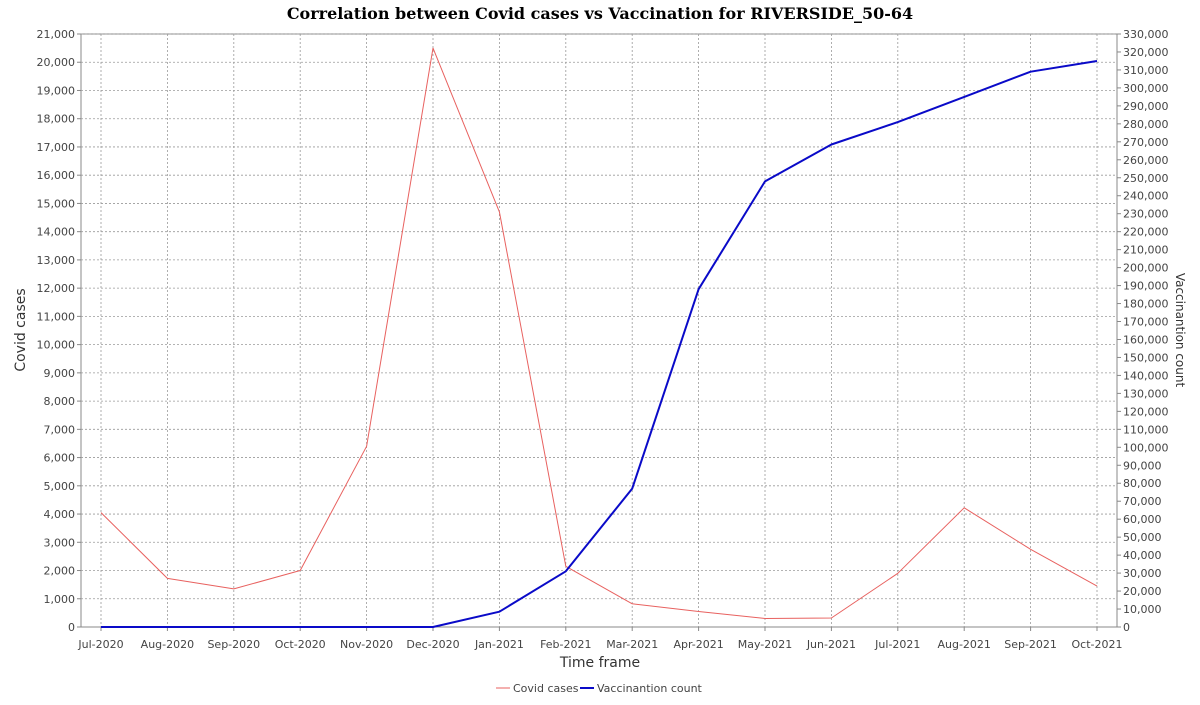 The width and height of the screenshot is (1200, 705). Describe the element at coordinates (60, 486) in the screenshot. I see `y-tick-label: 5,000` at that location.